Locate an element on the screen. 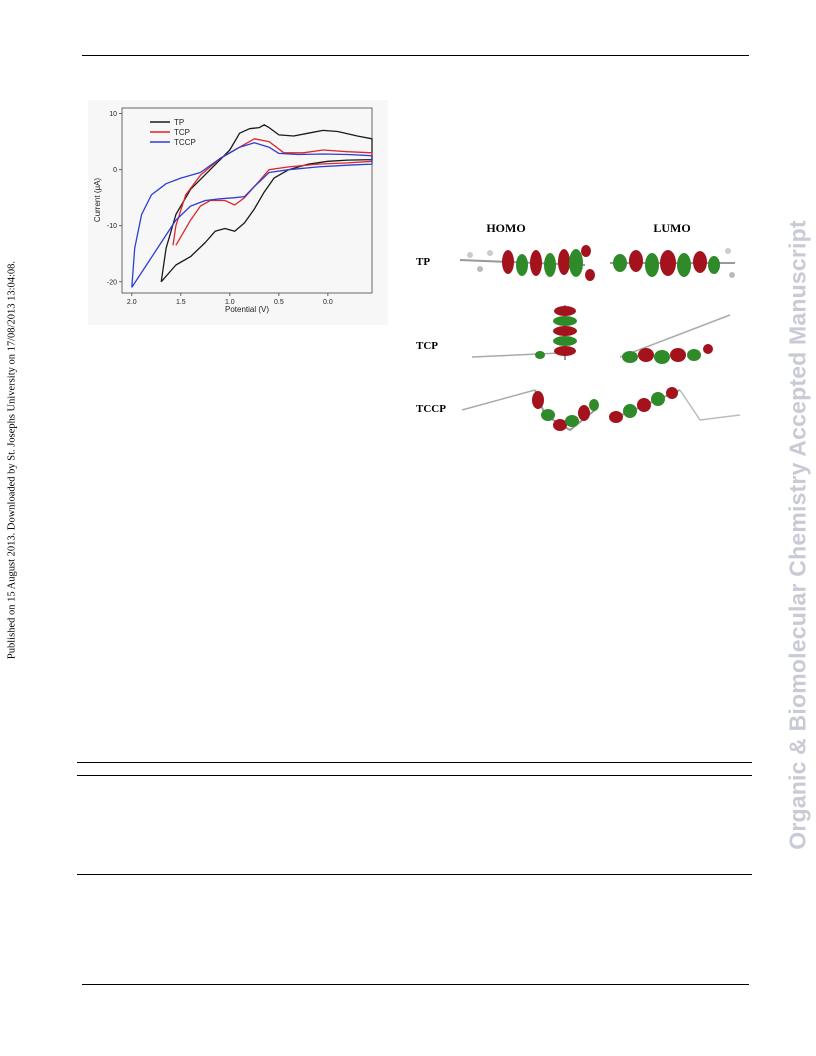 The image size is (816, 1056). x-axis-label: Potential (V) is located at coordinates (247, 309).